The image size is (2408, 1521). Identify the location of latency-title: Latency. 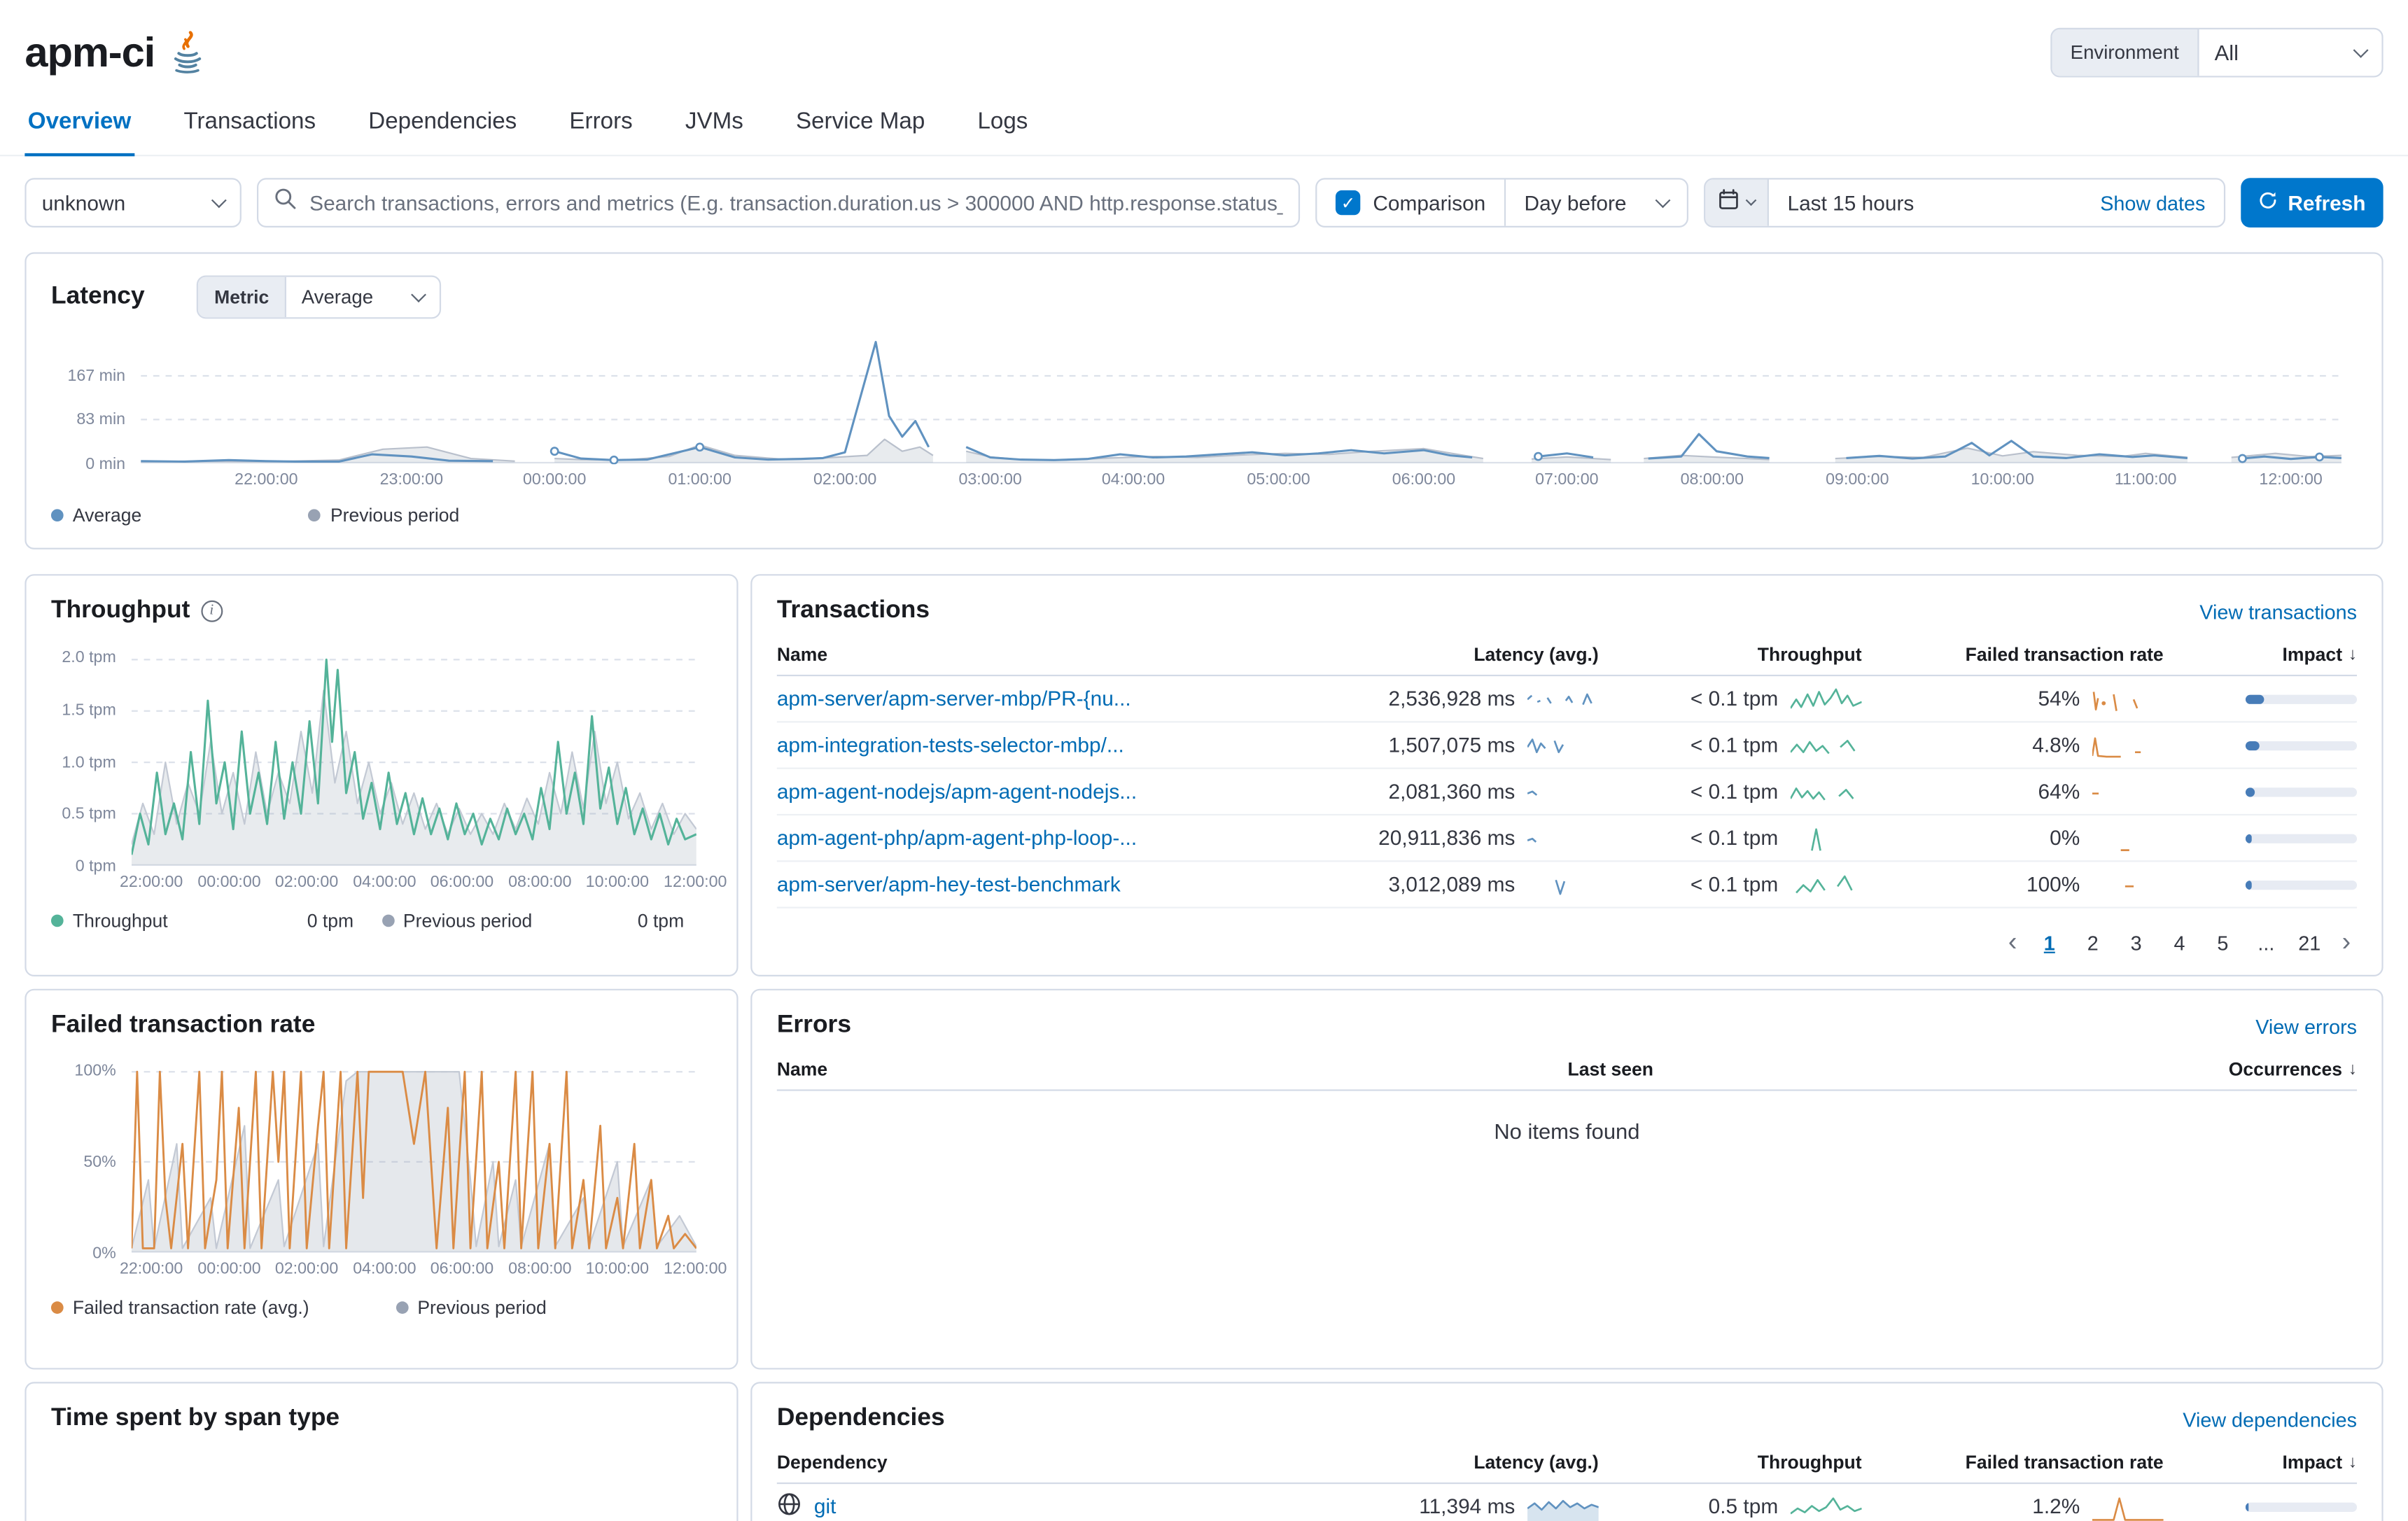
(97, 296).